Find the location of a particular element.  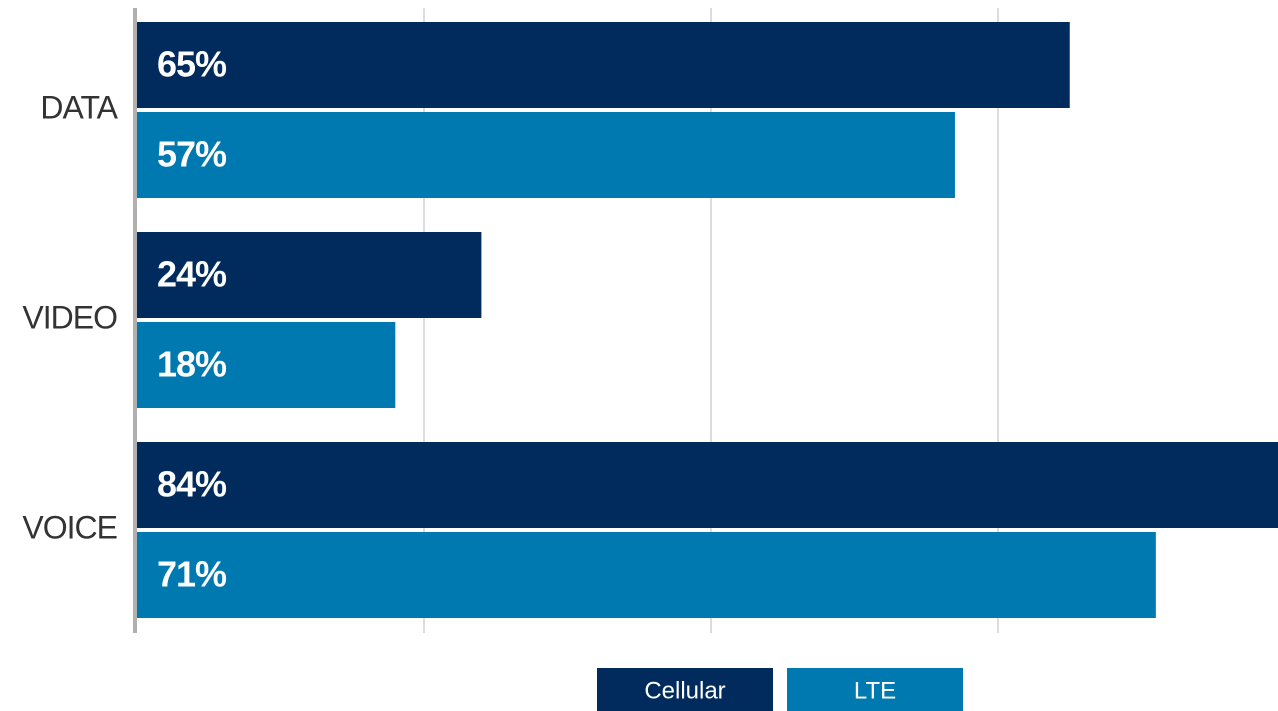

value-label: 71% is located at coordinates (192, 574).